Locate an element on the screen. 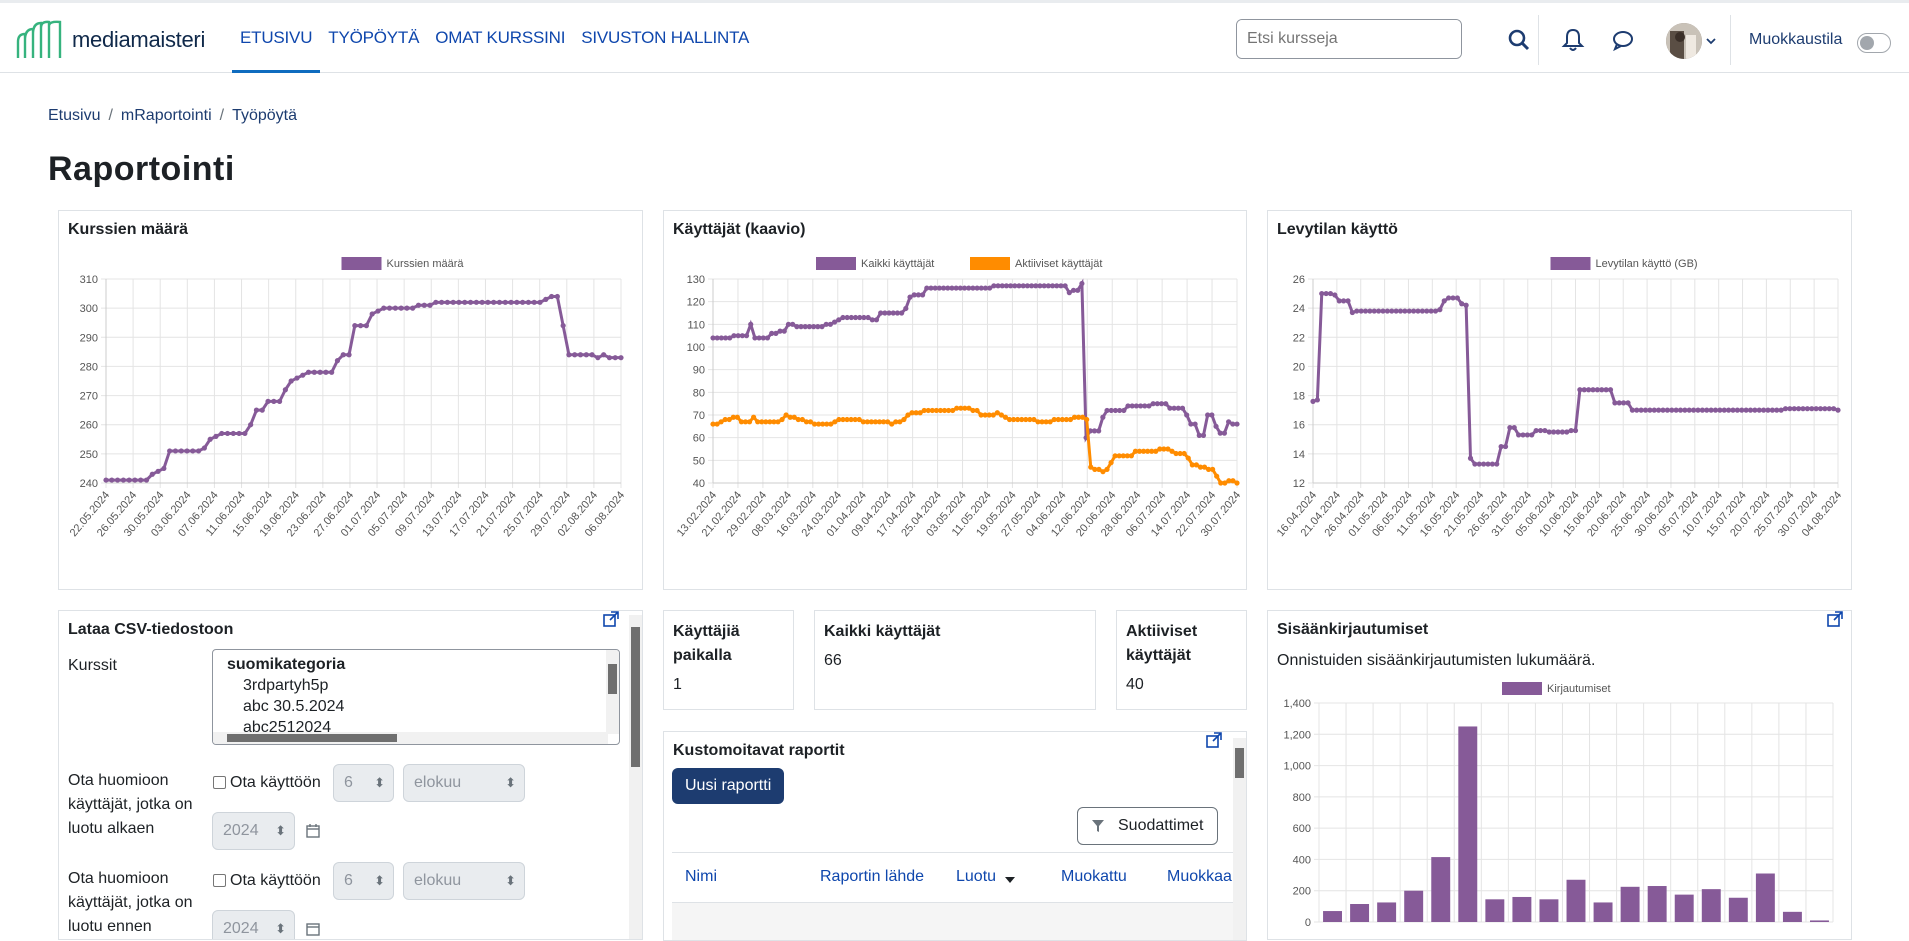 The height and width of the screenshot is (941, 1909). enable-created-before-checkbox is located at coordinates (219, 880).